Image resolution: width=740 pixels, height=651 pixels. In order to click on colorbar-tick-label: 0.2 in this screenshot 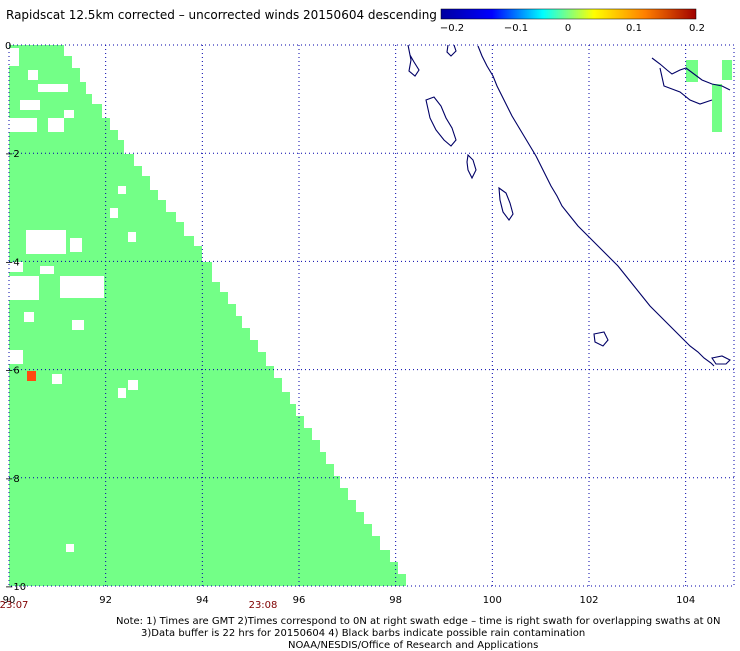, I will do `click(697, 28)`.